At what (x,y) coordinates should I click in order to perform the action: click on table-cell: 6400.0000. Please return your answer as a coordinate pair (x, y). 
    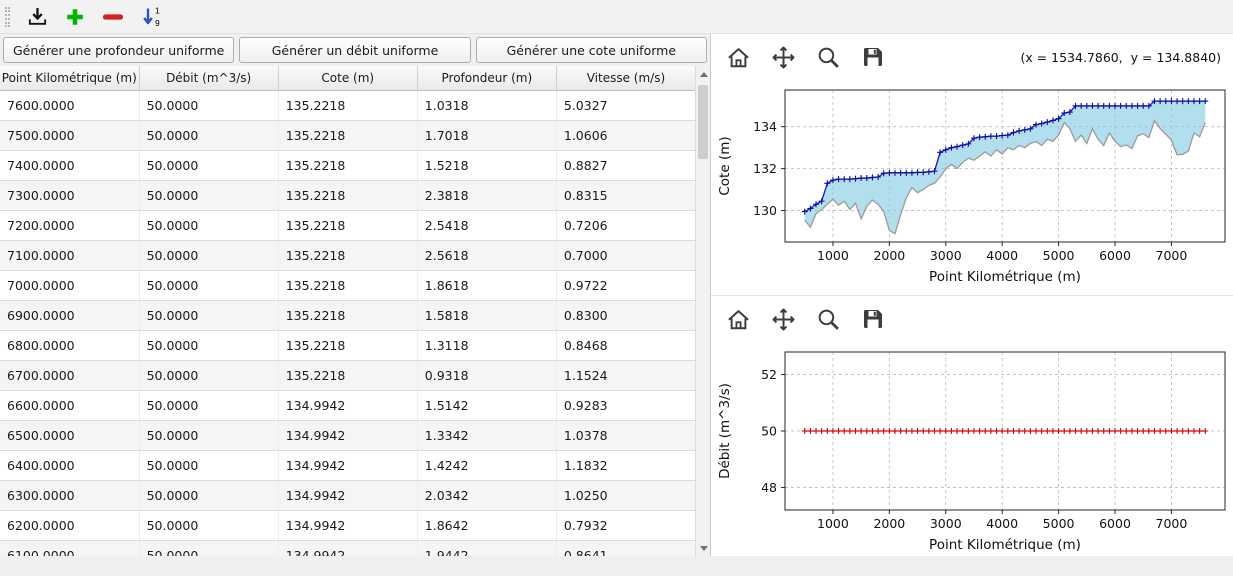
    Looking at the image, I should click on (70, 465).